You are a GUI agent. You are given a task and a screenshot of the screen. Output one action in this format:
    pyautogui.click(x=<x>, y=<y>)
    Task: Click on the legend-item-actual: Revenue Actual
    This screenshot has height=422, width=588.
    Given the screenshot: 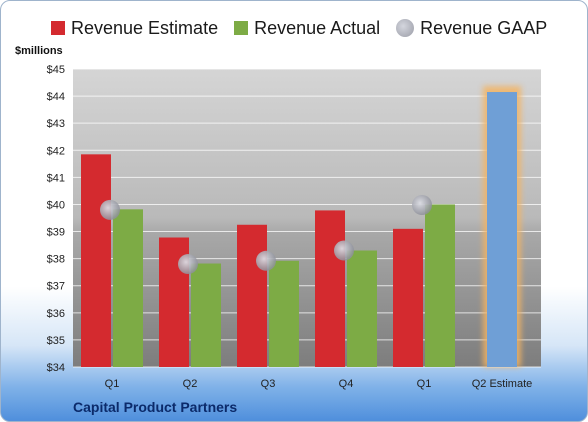 What is the action you would take?
    pyautogui.click(x=307, y=28)
    